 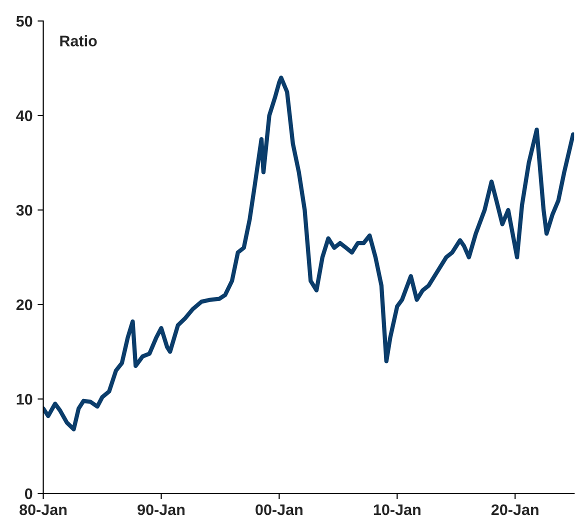 What do you see at coordinates (78, 40) in the screenshot?
I see `y-axis-title: Ratio` at bounding box center [78, 40].